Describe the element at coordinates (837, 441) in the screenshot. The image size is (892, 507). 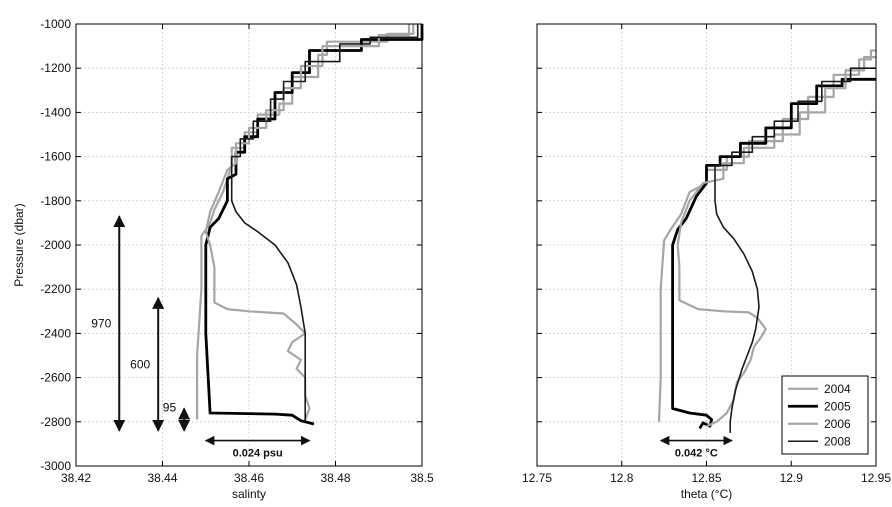
I see `legend-label: 2008` at that location.